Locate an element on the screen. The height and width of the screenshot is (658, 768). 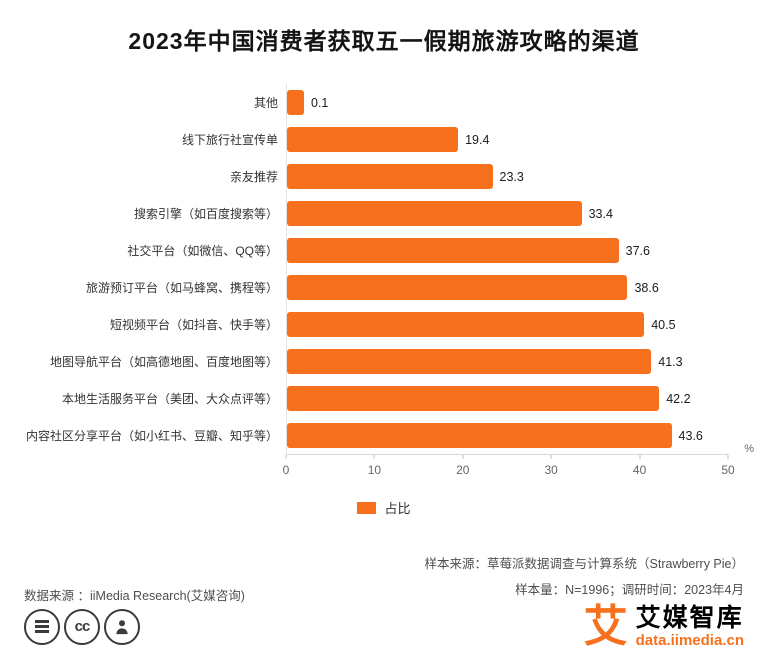
x-tick-label: 0 is located at coordinates (286, 470).